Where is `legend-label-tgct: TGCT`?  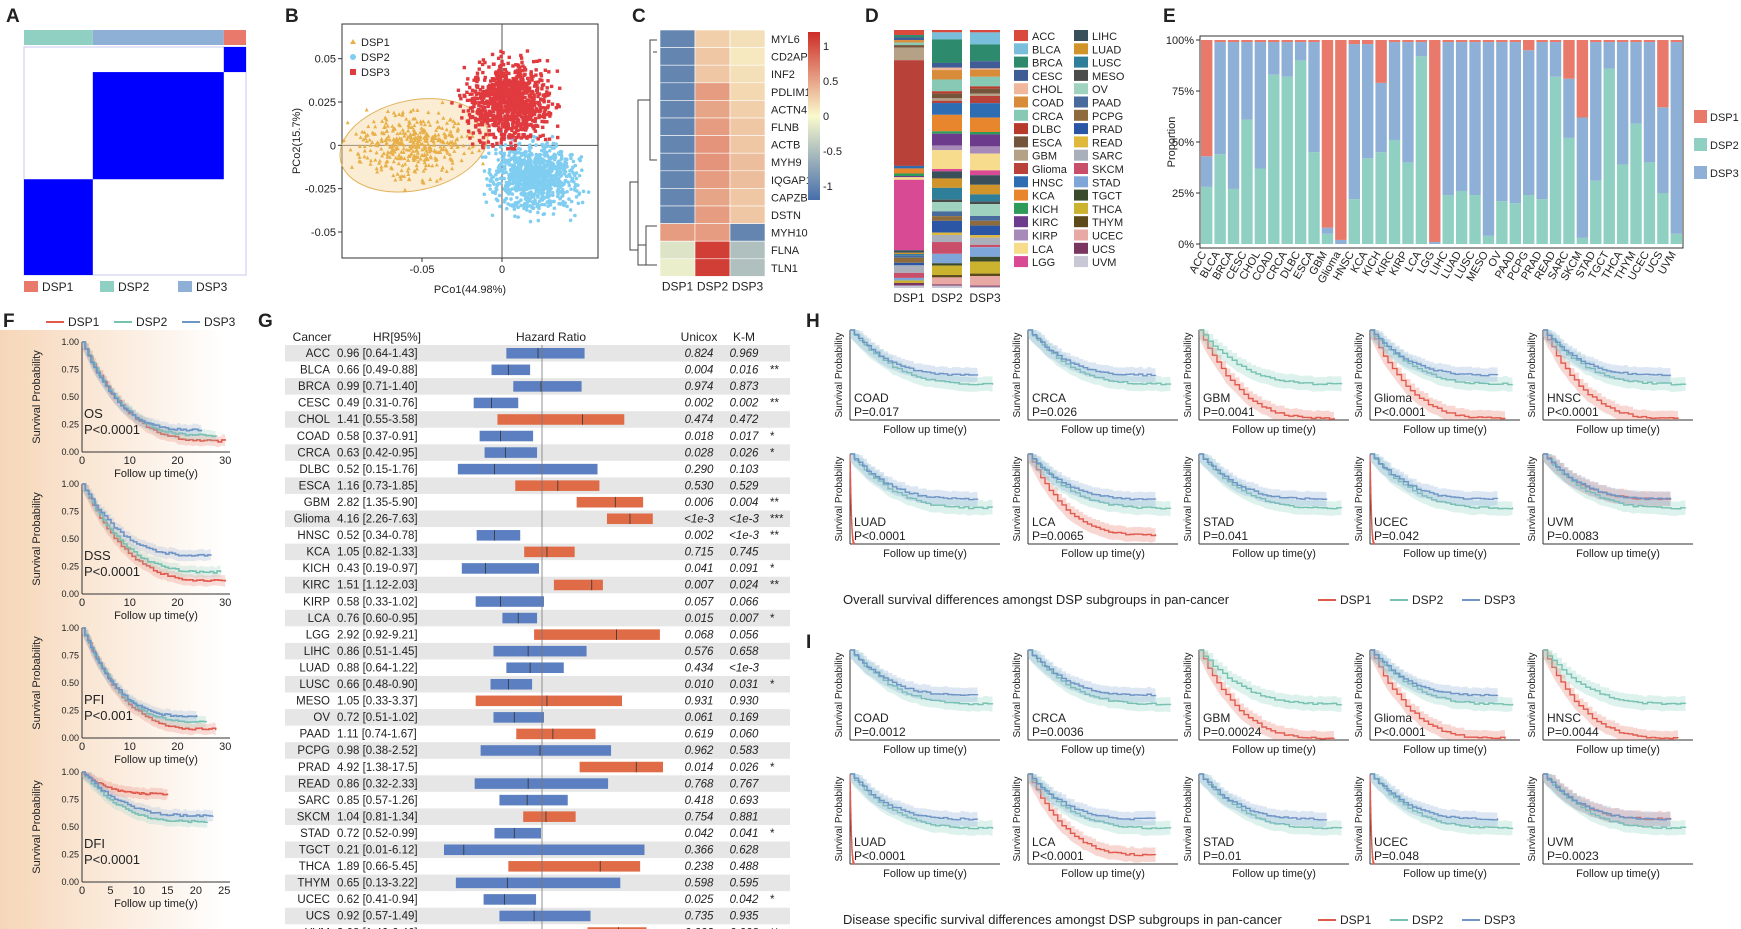
legend-label-tgct: TGCT is located at coordinates (1107, 197).